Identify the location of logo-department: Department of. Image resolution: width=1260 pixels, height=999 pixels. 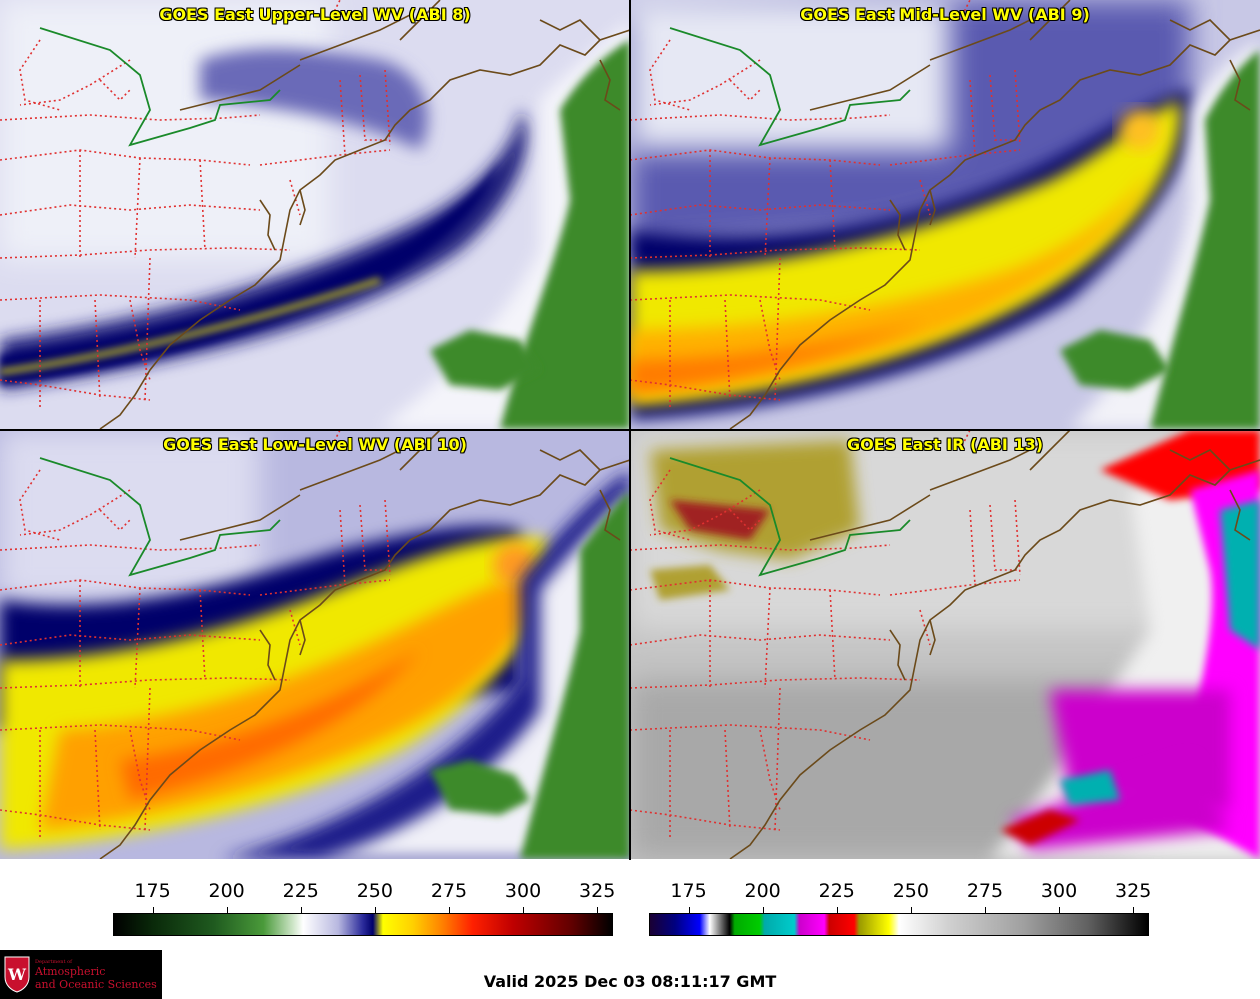
(53, 962).